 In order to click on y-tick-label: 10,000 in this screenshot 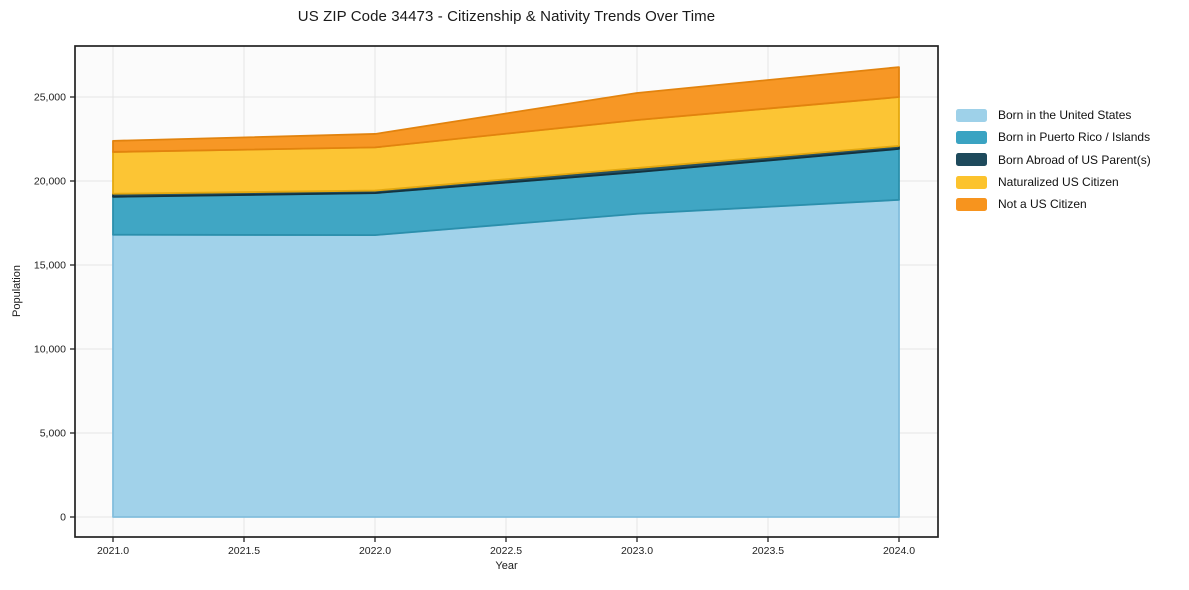, I will do `click(50, 350)`.